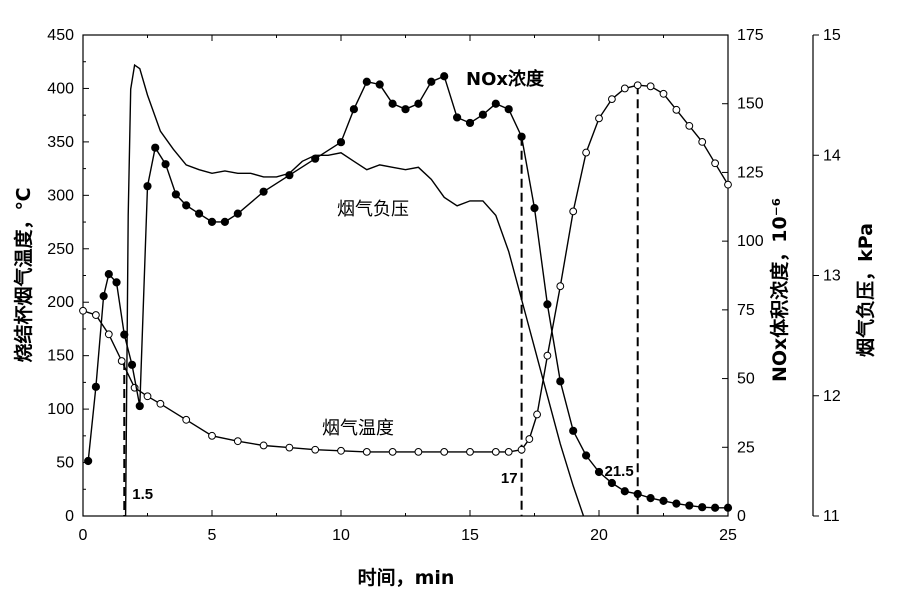  What do you see at coordinates (728, 535) in the screenshot?
I see `x-tick-label: 25` at bounding box center [728, 535].